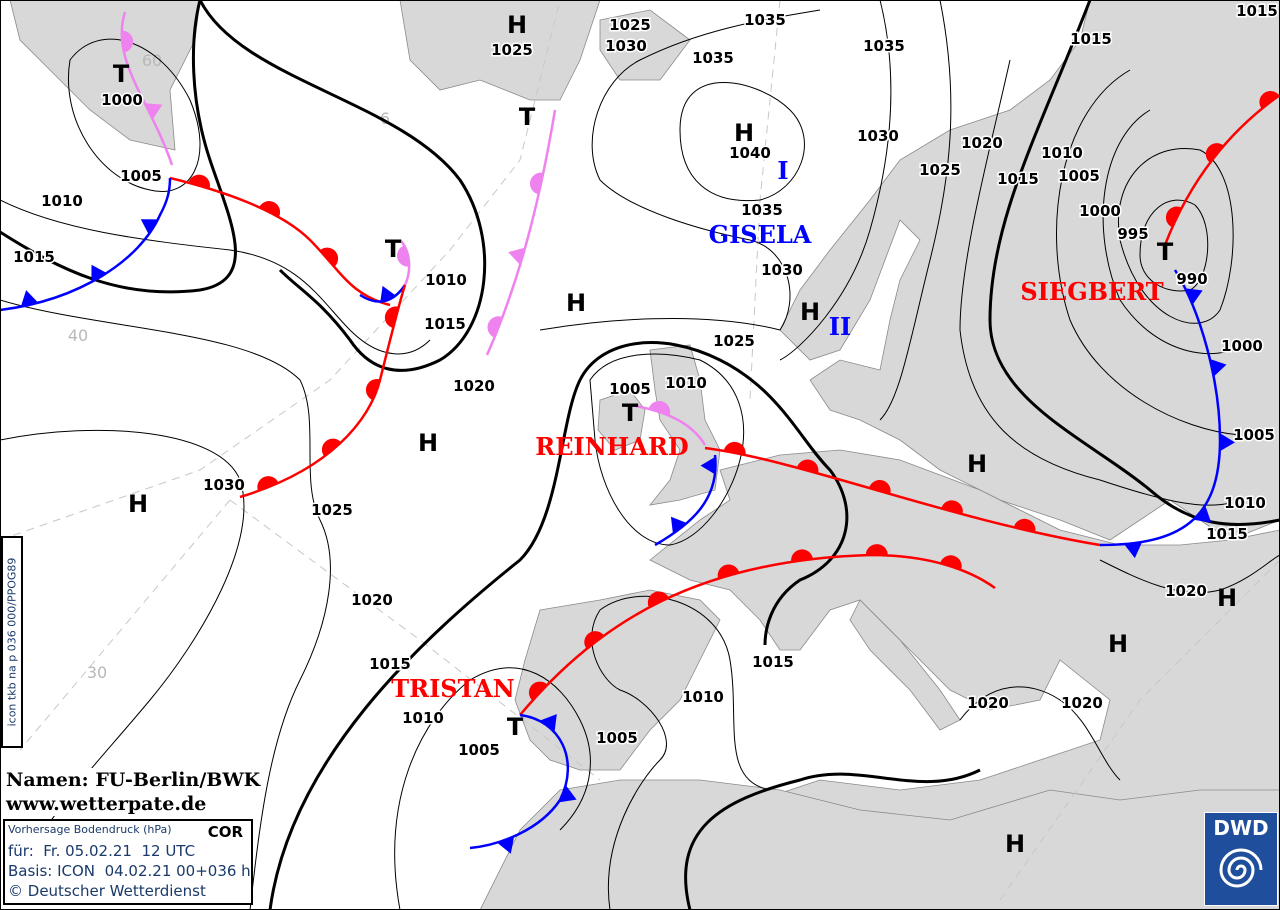 This screenshot has width=1280, height=910. I want to click on high-name-gisela-i: I, so click(782, 170).